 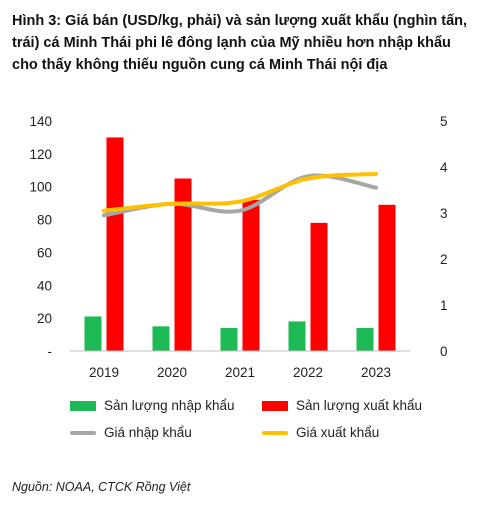 I want to click on y-right-tick-label: 1, so click(x=444, y=305).